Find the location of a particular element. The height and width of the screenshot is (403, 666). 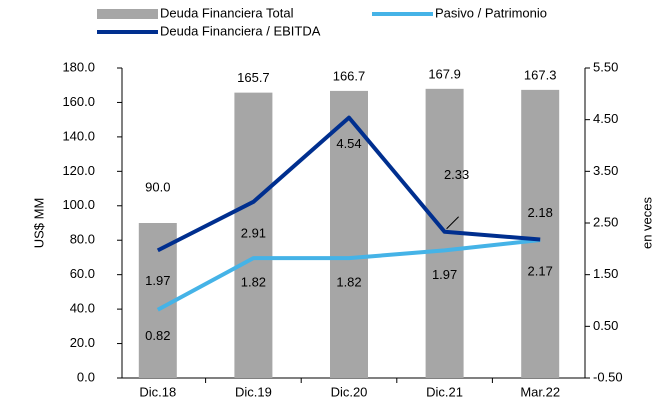

x-tick-label: Dic.18 is located at coordinates (157, 391).